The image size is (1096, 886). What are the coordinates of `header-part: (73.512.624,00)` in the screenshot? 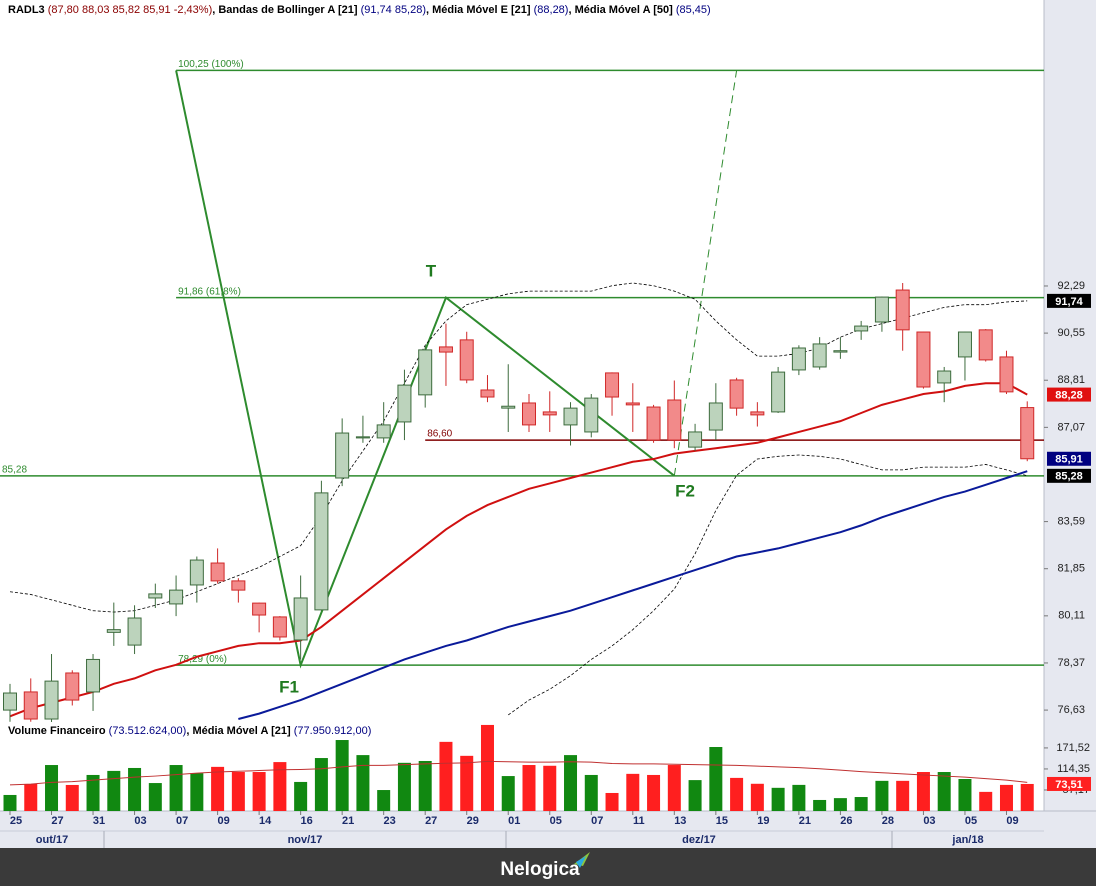 It's located at (148, 731).